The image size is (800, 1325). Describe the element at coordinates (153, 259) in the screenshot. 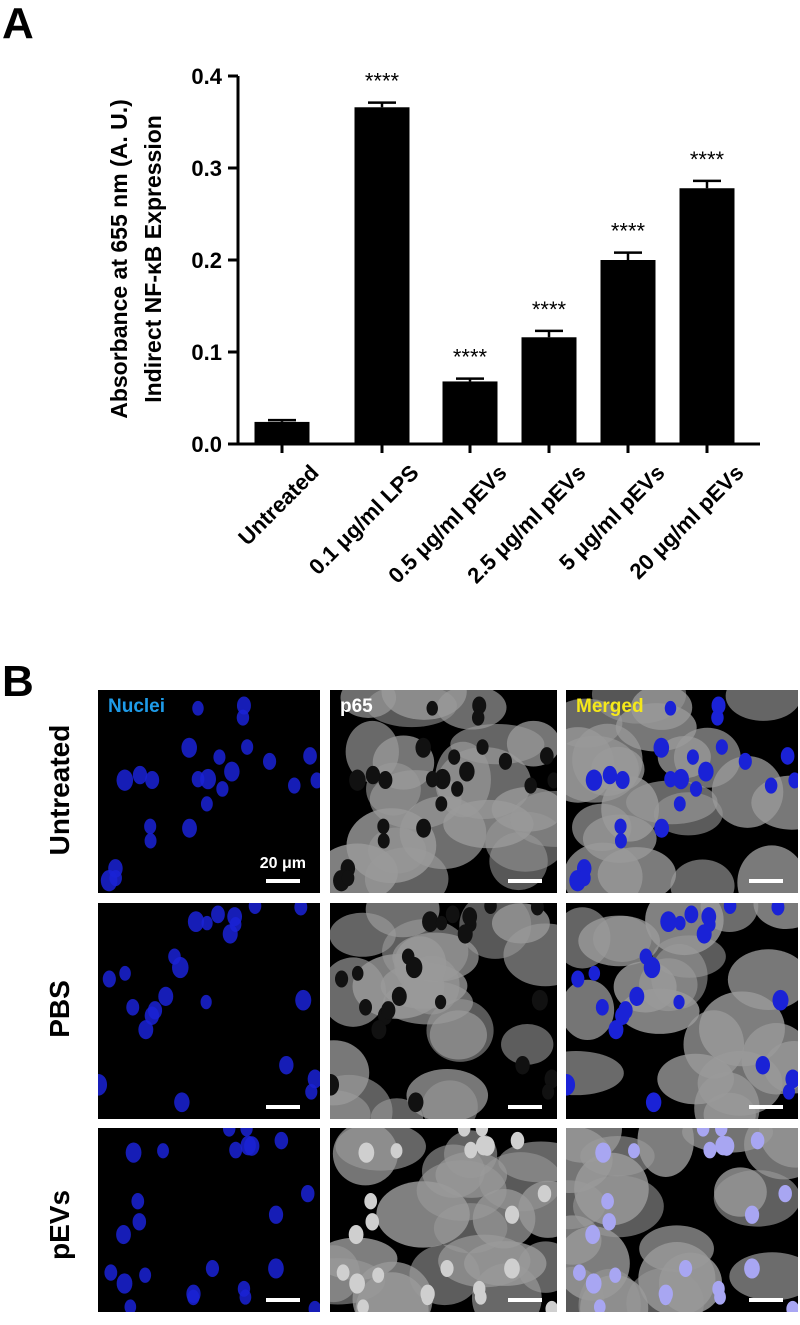

I see `y-axis-label-line2: Indirect NF-κB Expression` at that location.